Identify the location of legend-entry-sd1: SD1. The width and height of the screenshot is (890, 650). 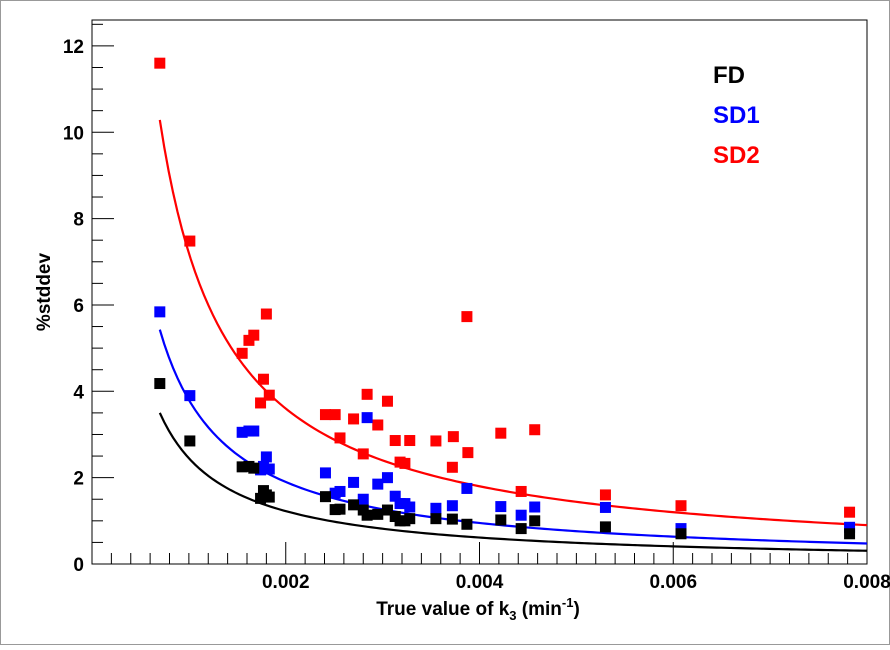
(736, 115).